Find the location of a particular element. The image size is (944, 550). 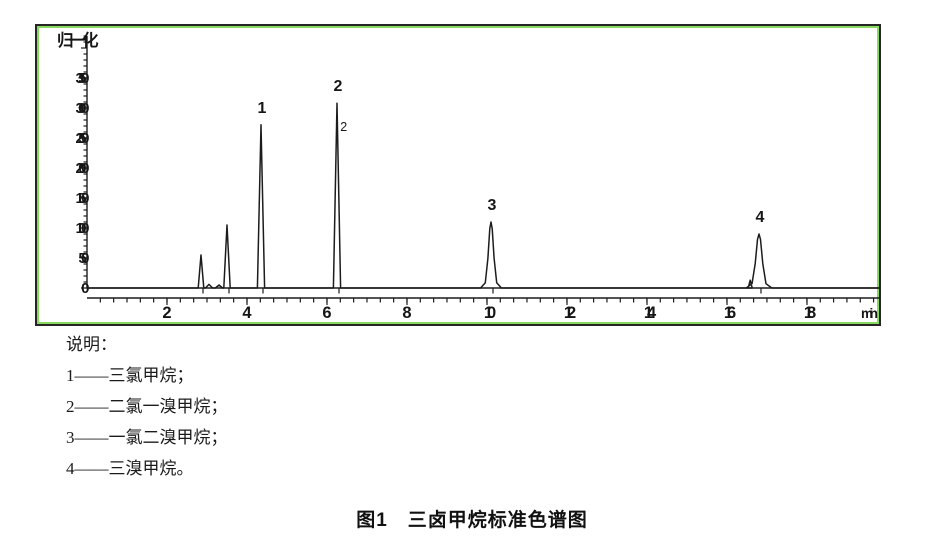

figure-caption: 图1 三卤甲烷标准色谱图 is located at coordinates (472, 520).